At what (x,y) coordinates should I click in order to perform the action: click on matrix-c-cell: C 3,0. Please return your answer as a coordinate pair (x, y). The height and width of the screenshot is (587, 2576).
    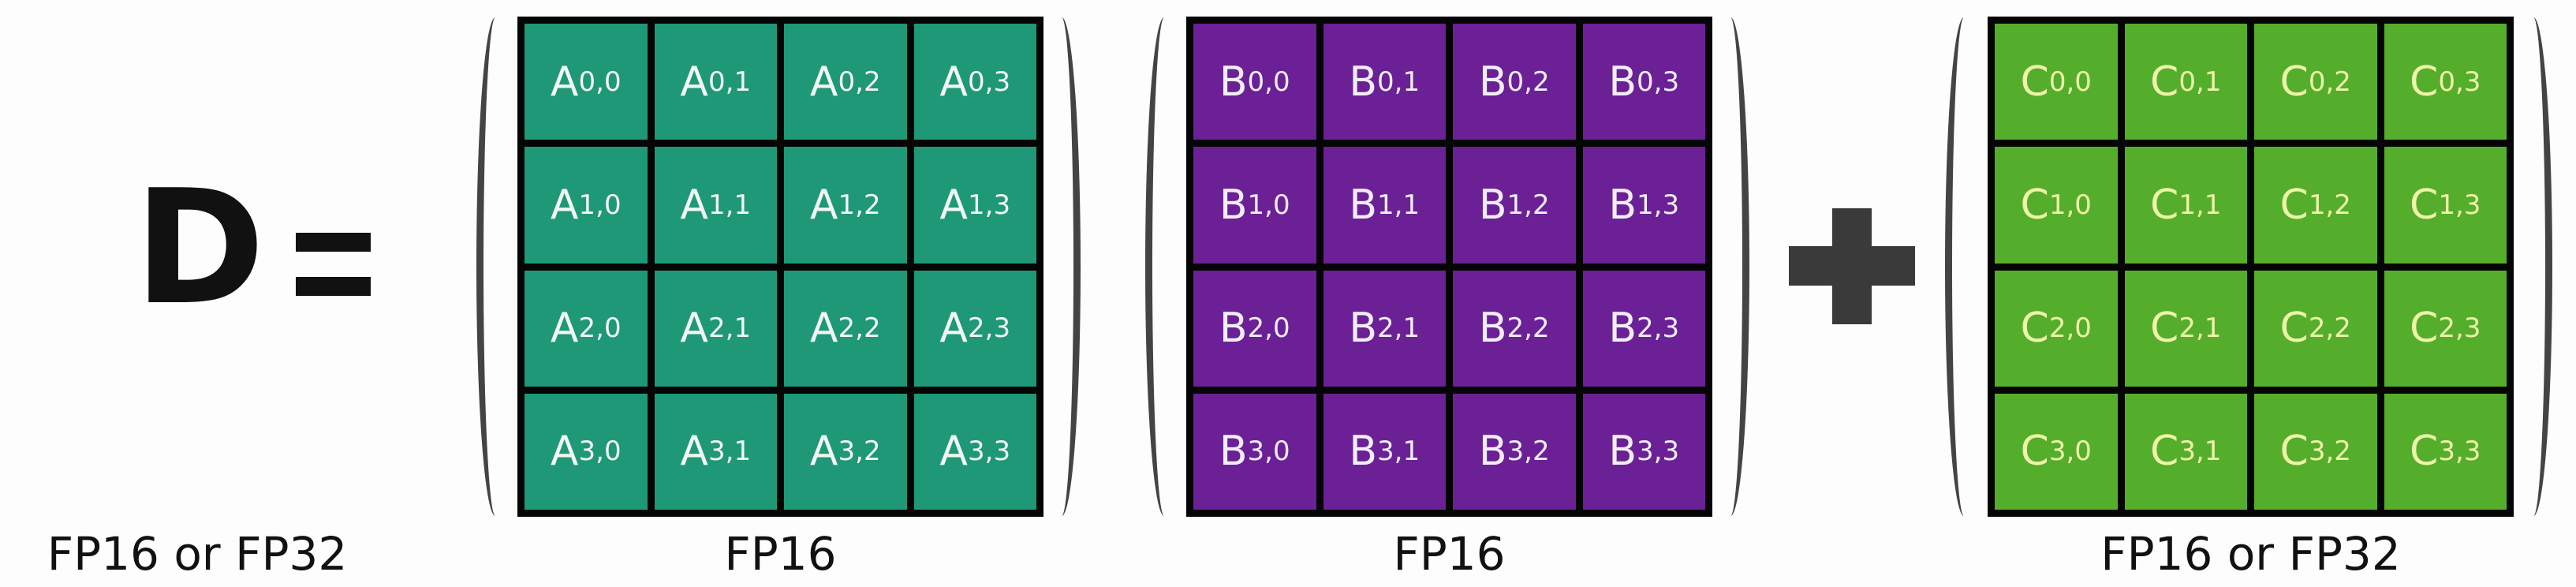
    Looking at the image, I should click on (2056, 451).